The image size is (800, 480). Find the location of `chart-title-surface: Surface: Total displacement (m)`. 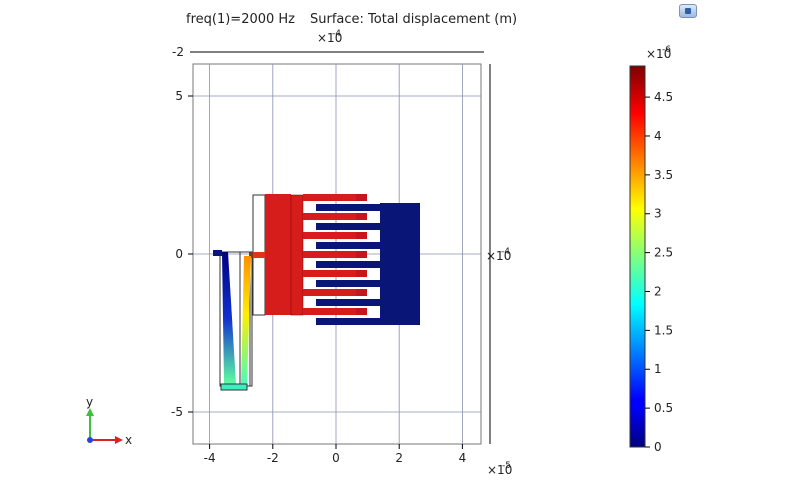

chart-title-surface: Surface: Total displacement (m) is located at coordinates (413, 19).